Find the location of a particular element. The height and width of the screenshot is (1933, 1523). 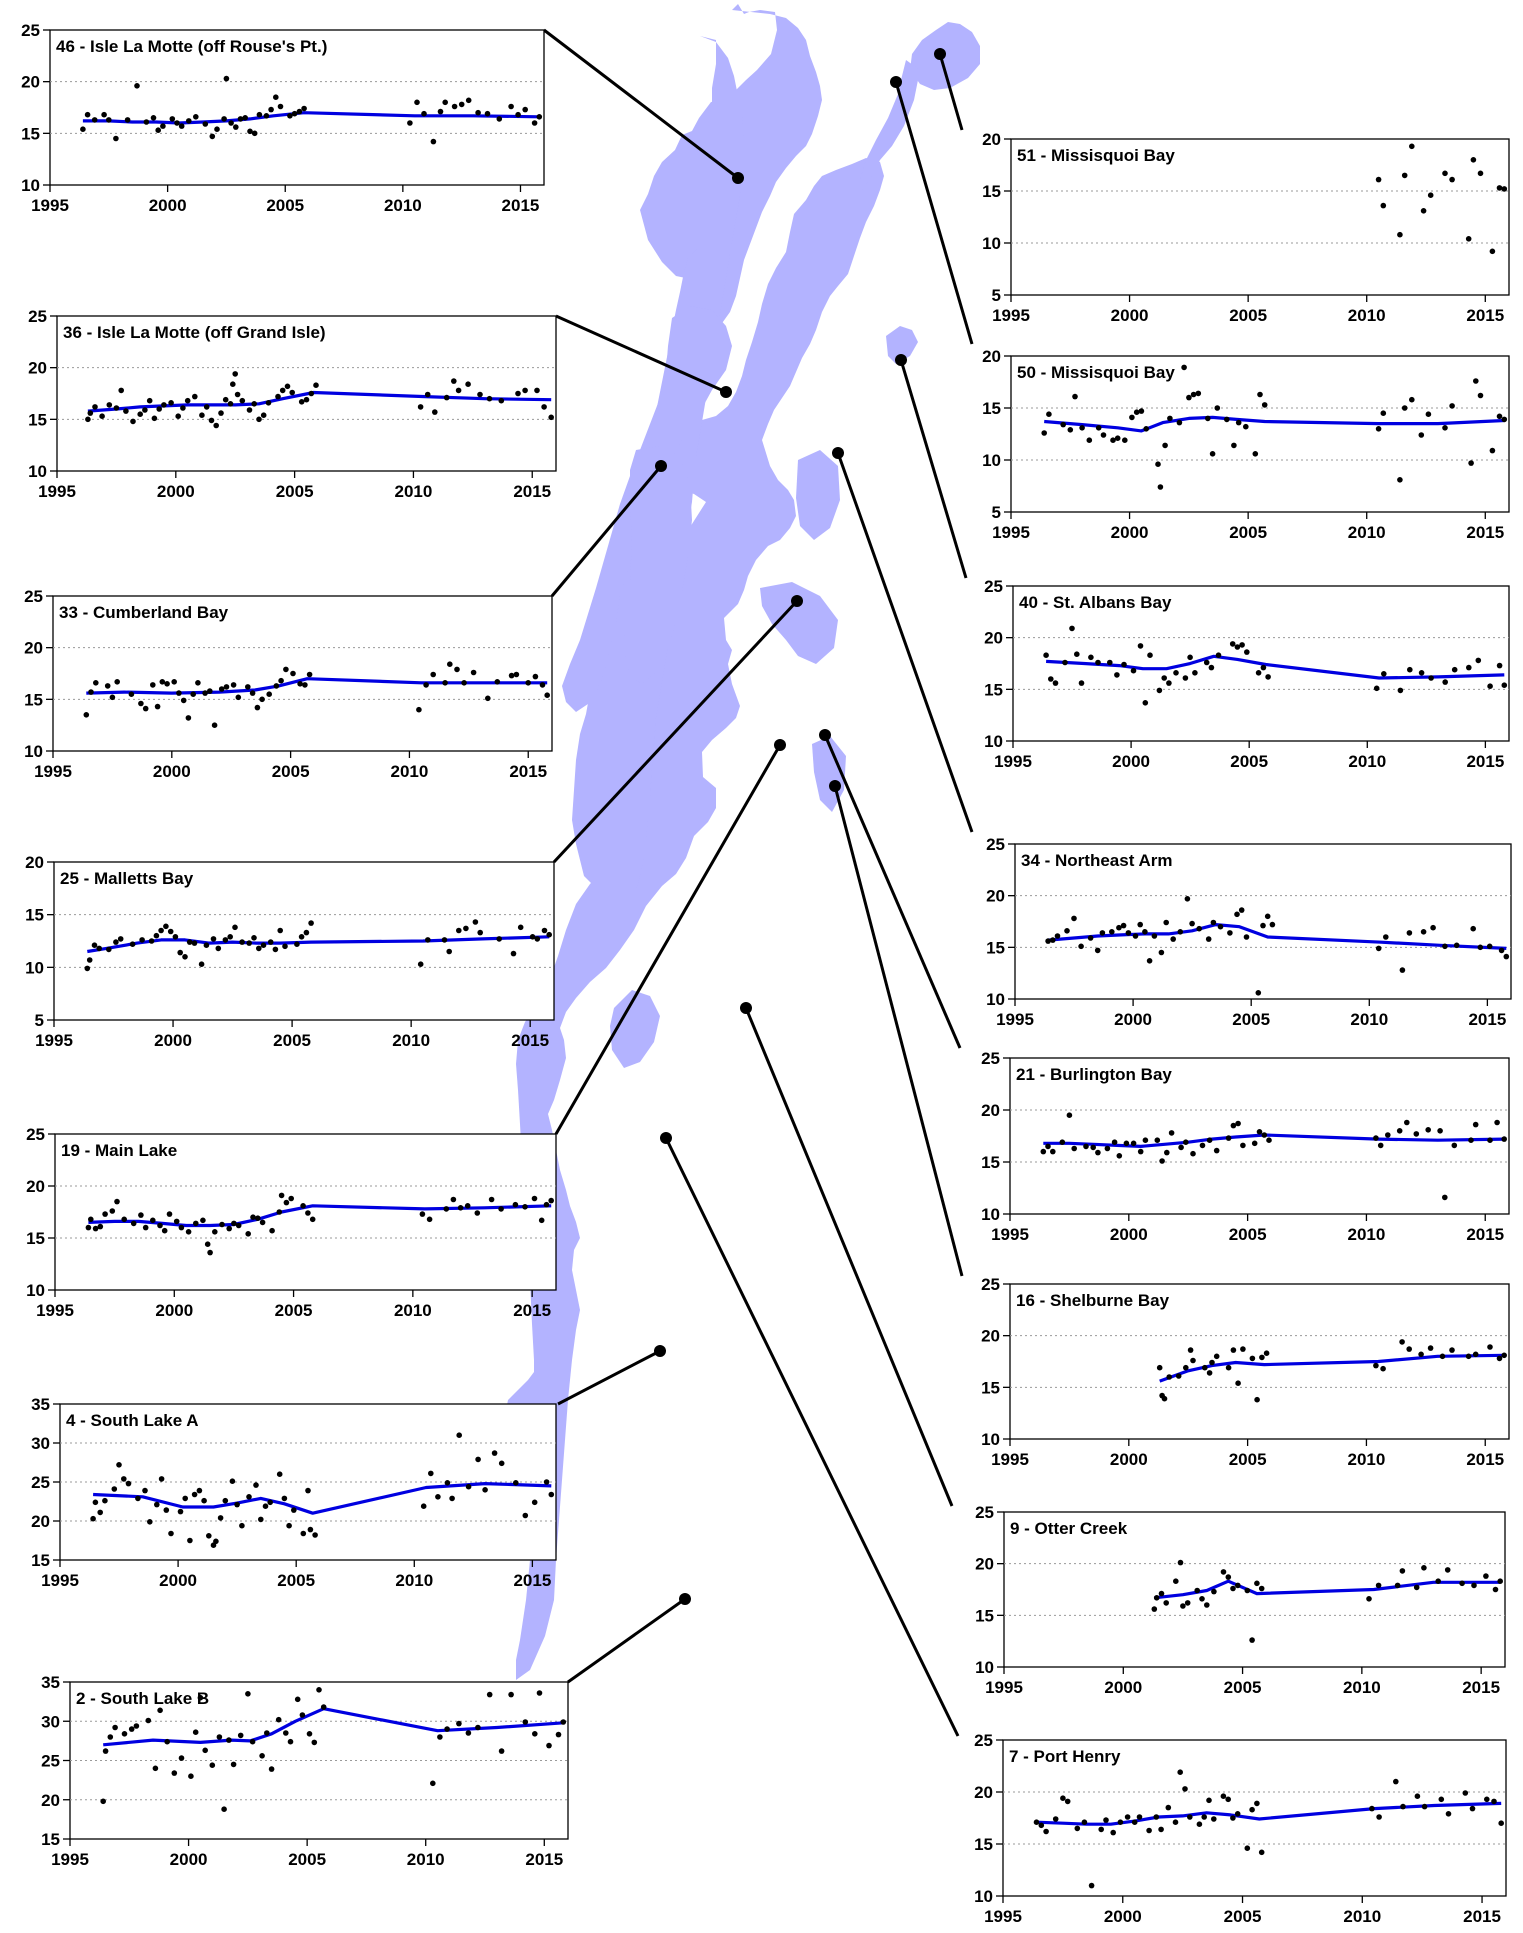

panel-title: 50 - Missisquoi Bay is located at coordinates (1096, 372).